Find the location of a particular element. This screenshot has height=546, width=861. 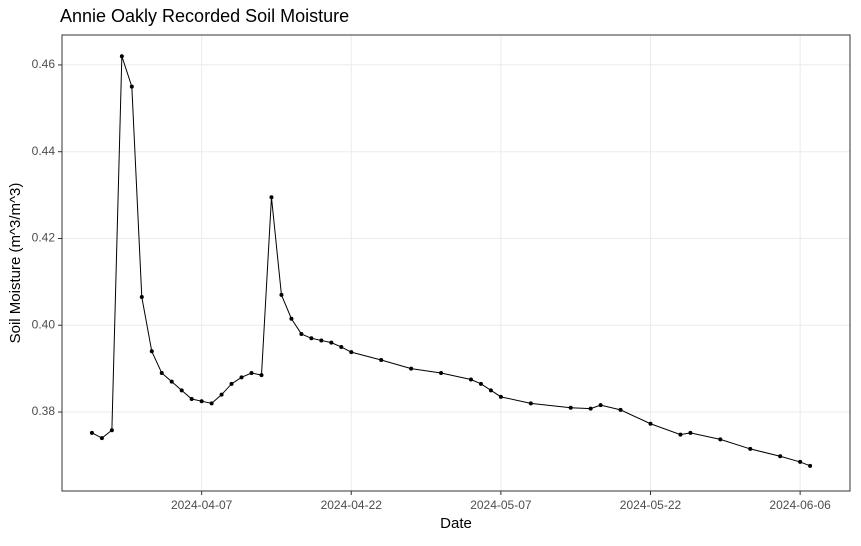

y-tick-label: 0.40 is located at coordinates (44, 324).